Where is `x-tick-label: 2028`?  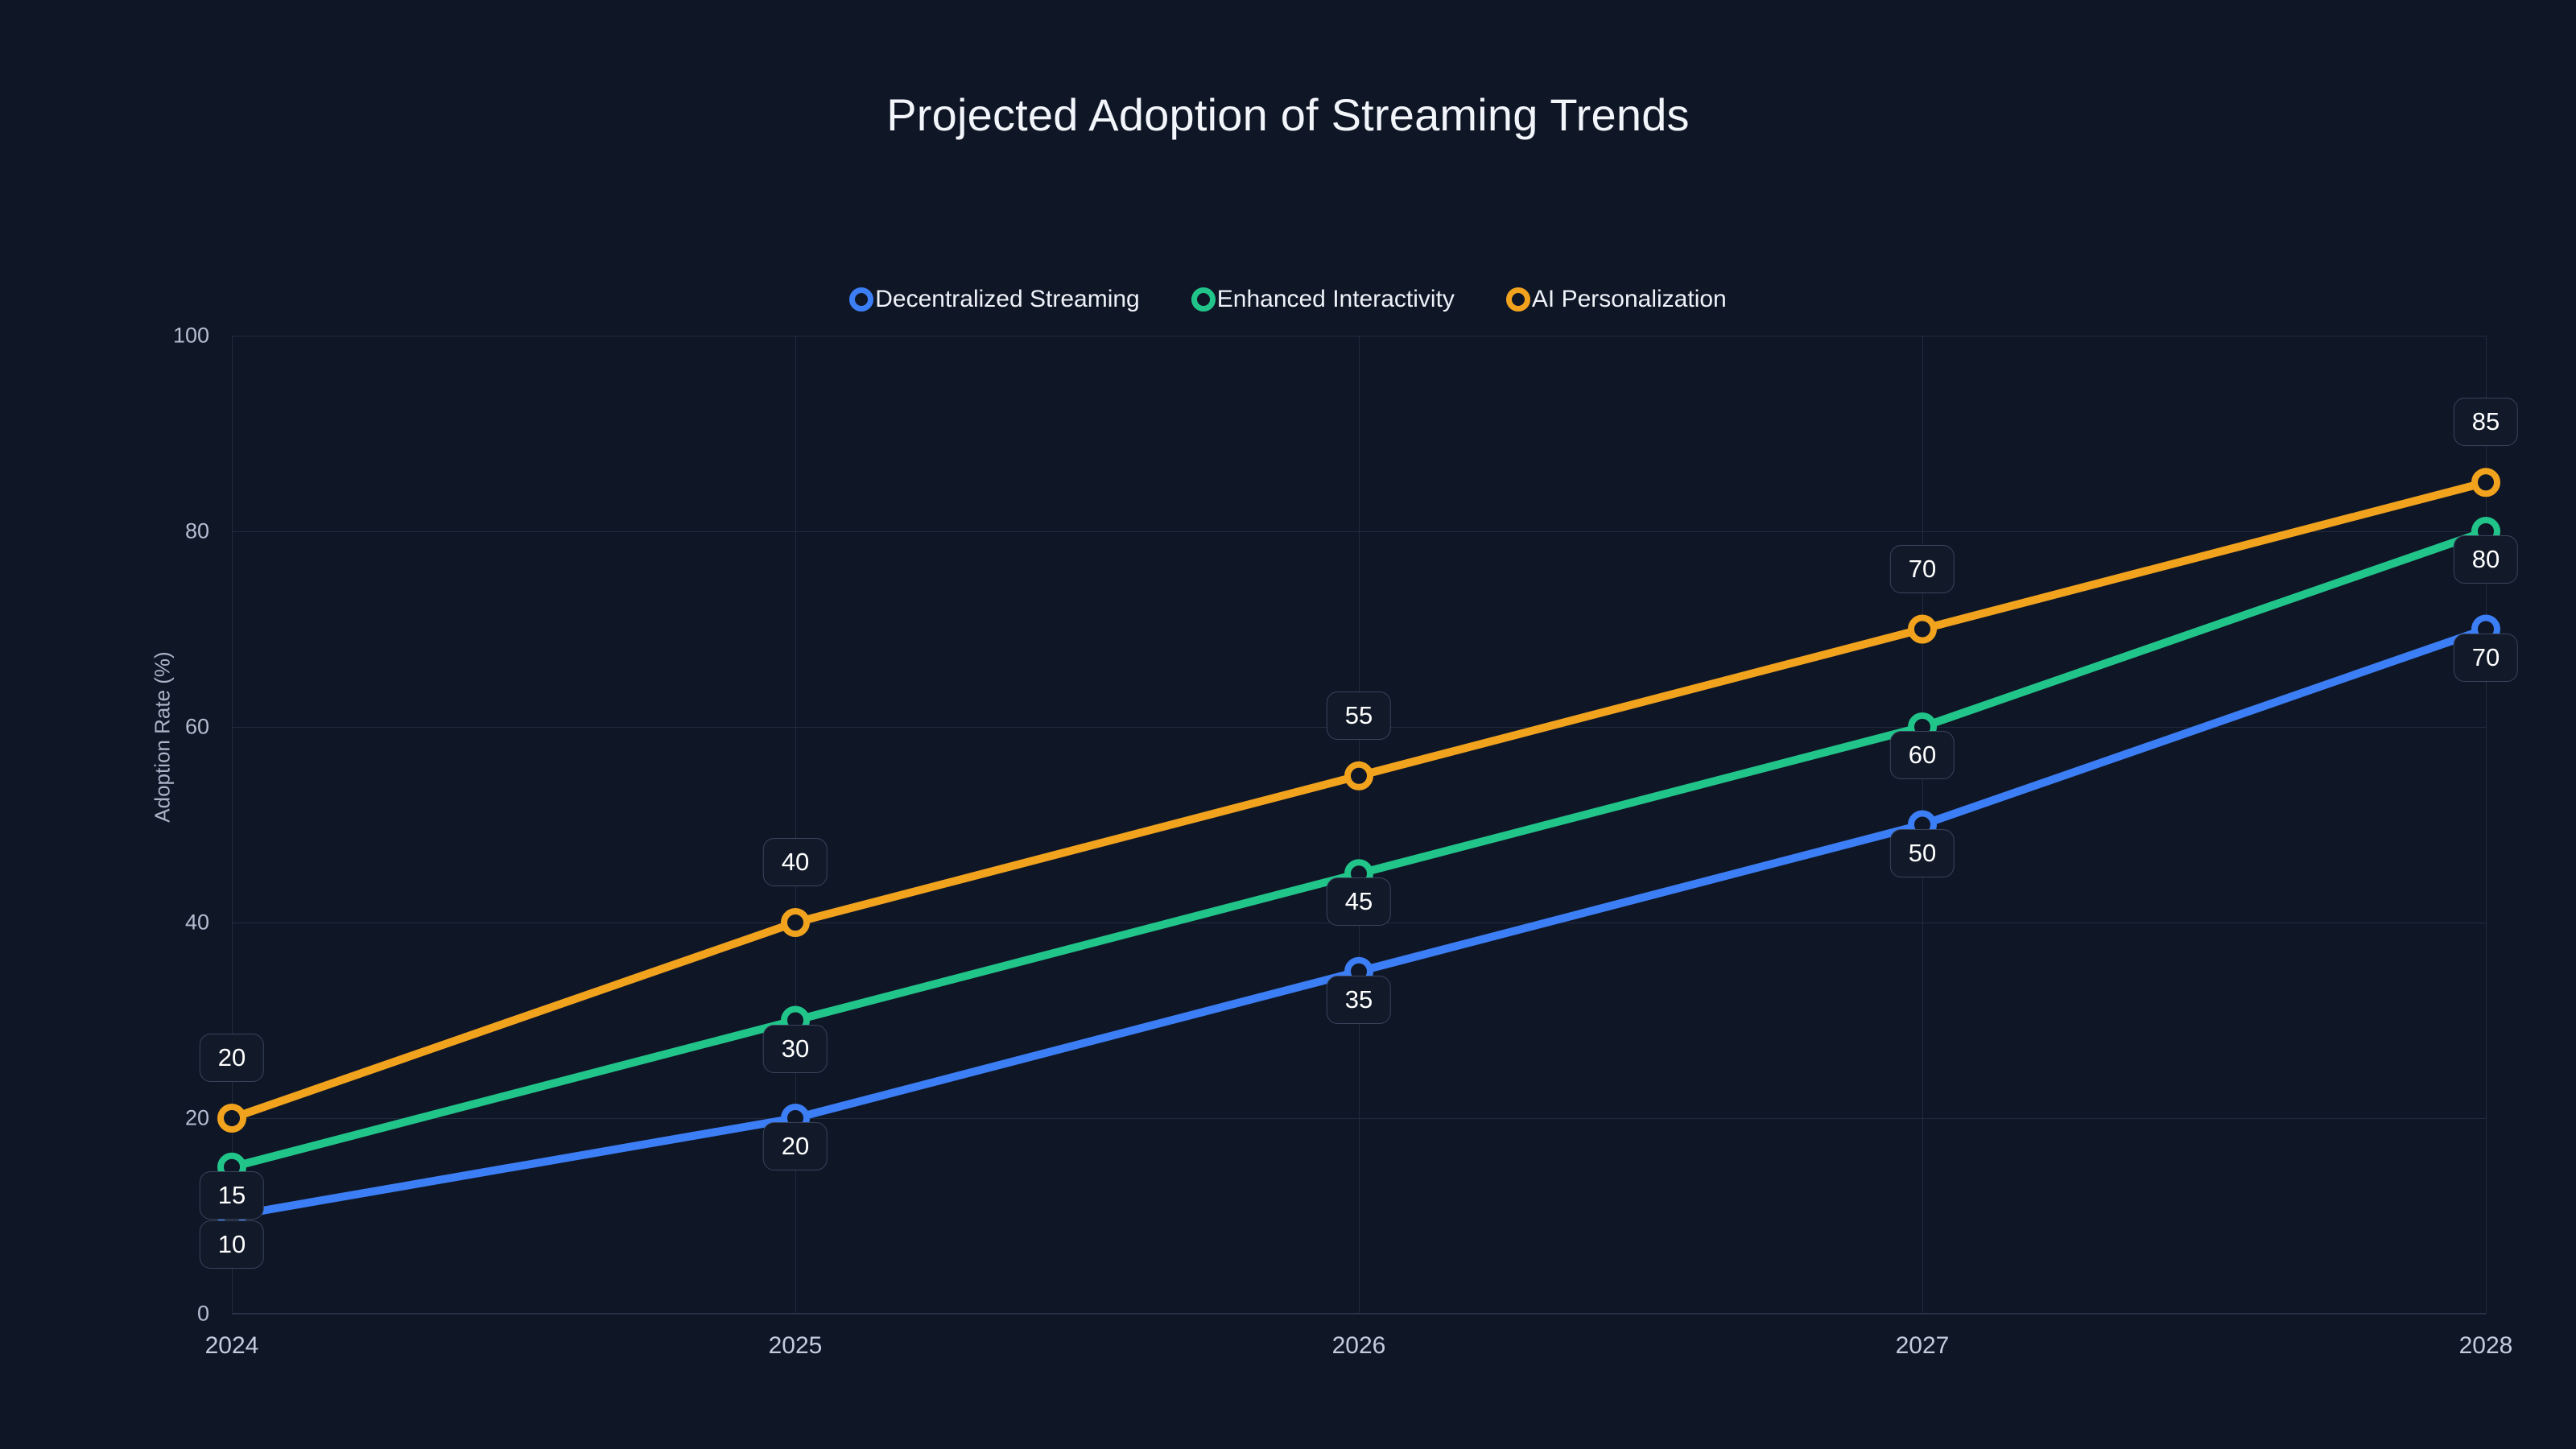
x-tick-label: 2028 is located at coordinates (2485, 1345).